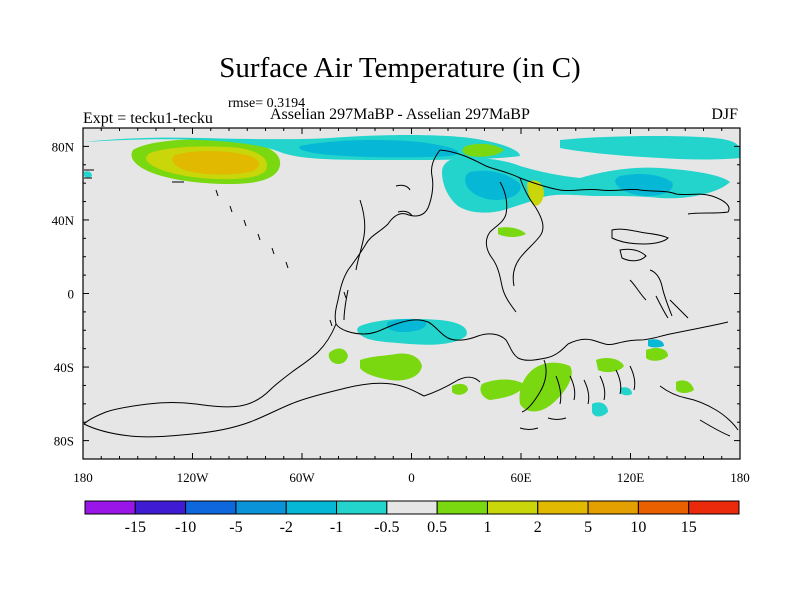  I want to click on colorbar-label: -10, so click(185, 527).